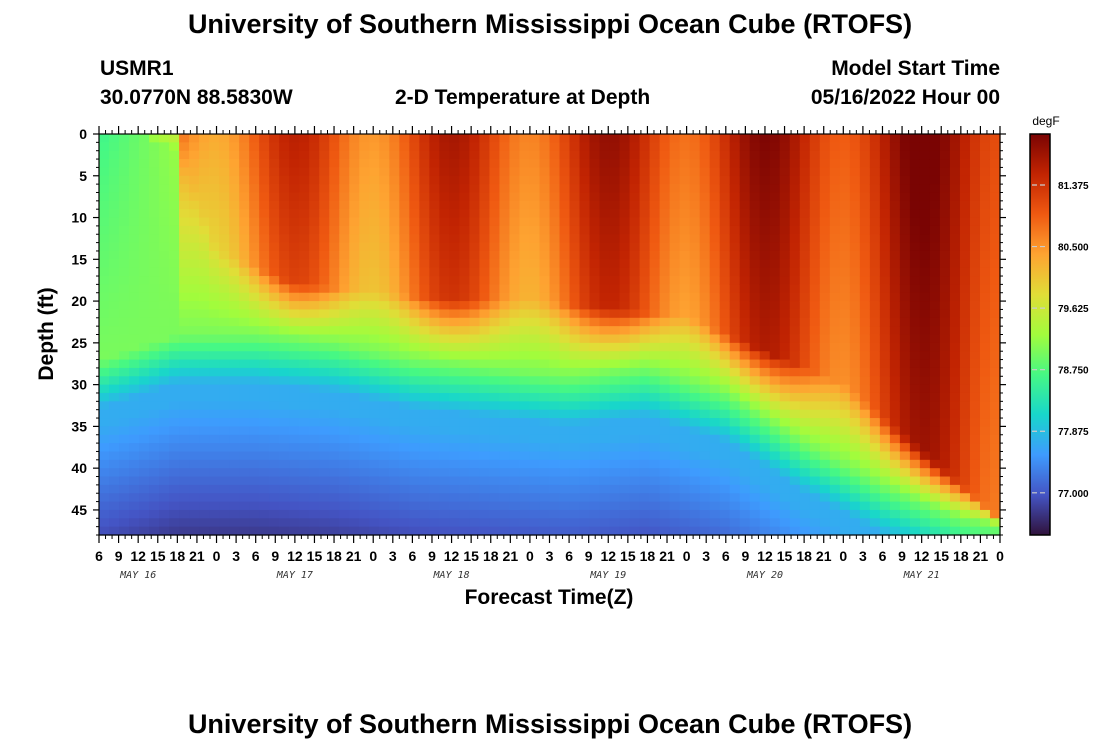  What do you see at coordinates (119, 556) in the screenshot?
I see `x-tick-label: 9` at bounding box center [119, 556].